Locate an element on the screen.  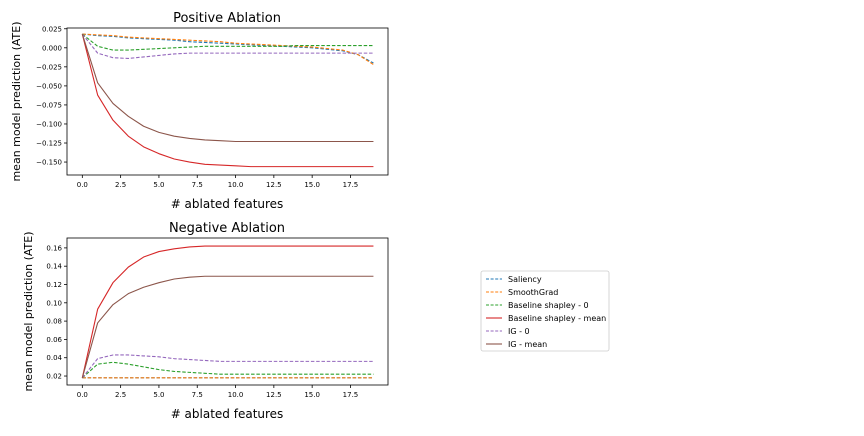
chart-title: Positive Ablation is located at coordinates (227, 18).